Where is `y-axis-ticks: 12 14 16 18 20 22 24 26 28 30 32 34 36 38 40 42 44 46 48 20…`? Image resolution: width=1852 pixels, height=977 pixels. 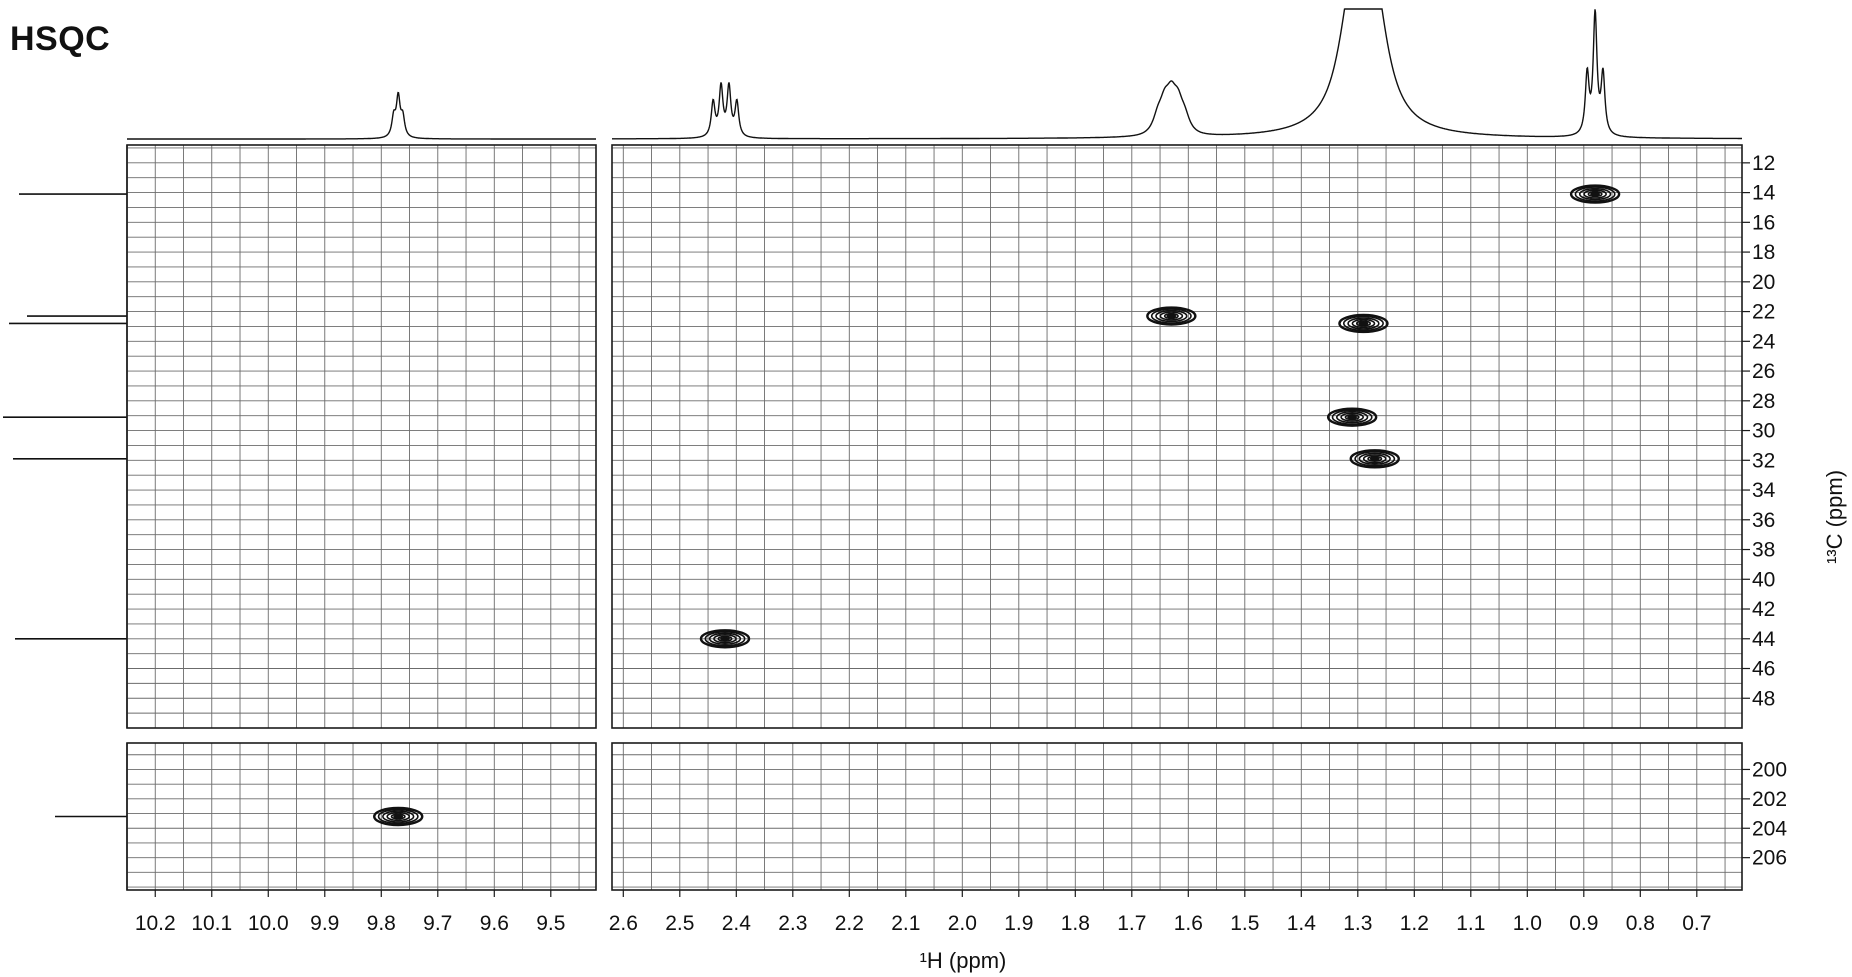
y-axis-ticks: 12 14 16 18 20 22 24 26 28 30 32 34 36 38 40 42 44 46 48 20… is located at coordinates (1764, 511).